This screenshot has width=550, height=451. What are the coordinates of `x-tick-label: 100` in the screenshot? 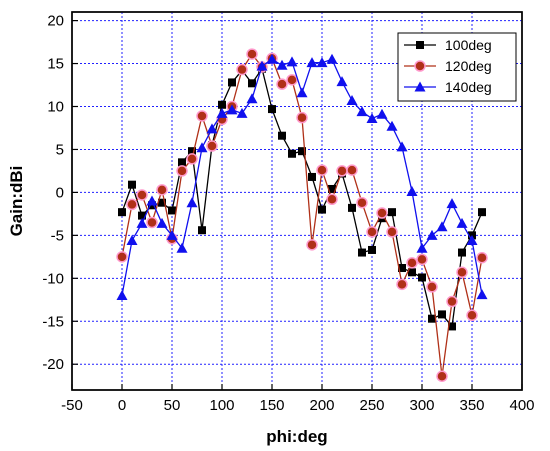 It's located at (221, 405).